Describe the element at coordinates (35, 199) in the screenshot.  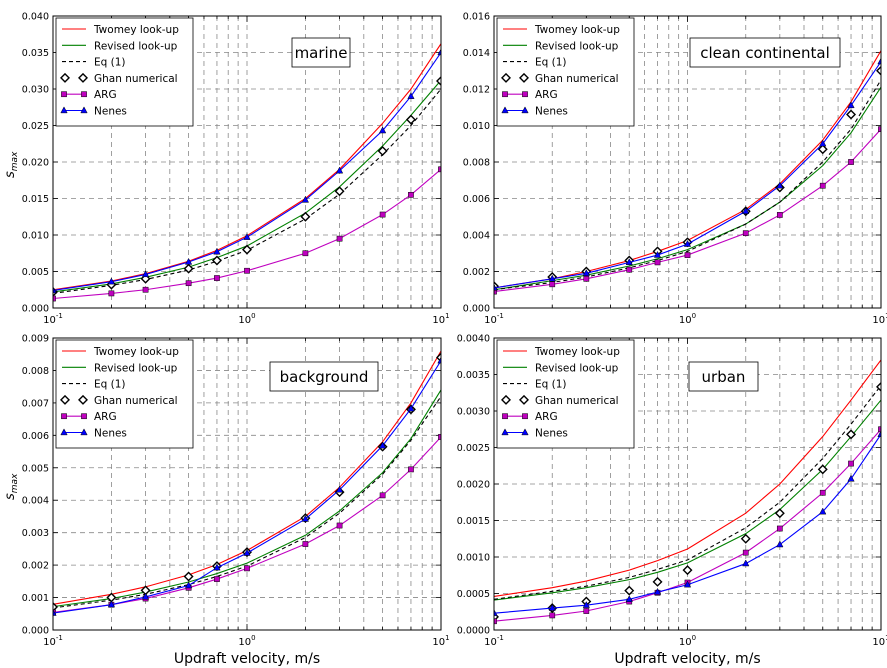
I see `y-tick-label: 0.015` at that location.